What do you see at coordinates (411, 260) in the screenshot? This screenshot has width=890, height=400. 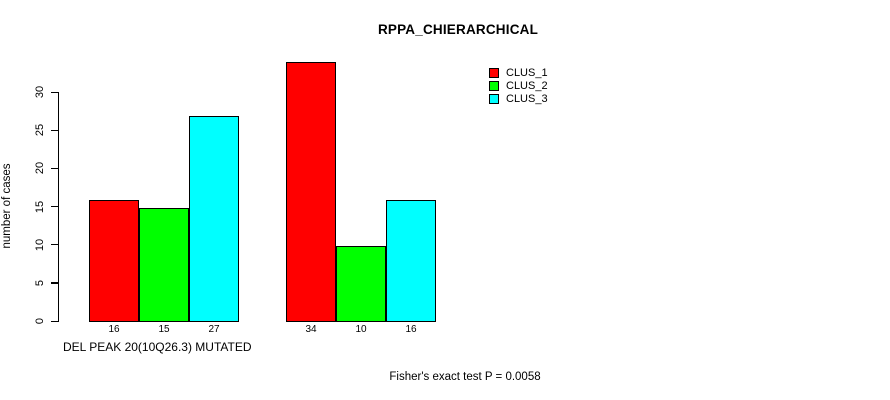 I see `bar-clus_3-group2` at bounding box center [411, 260].